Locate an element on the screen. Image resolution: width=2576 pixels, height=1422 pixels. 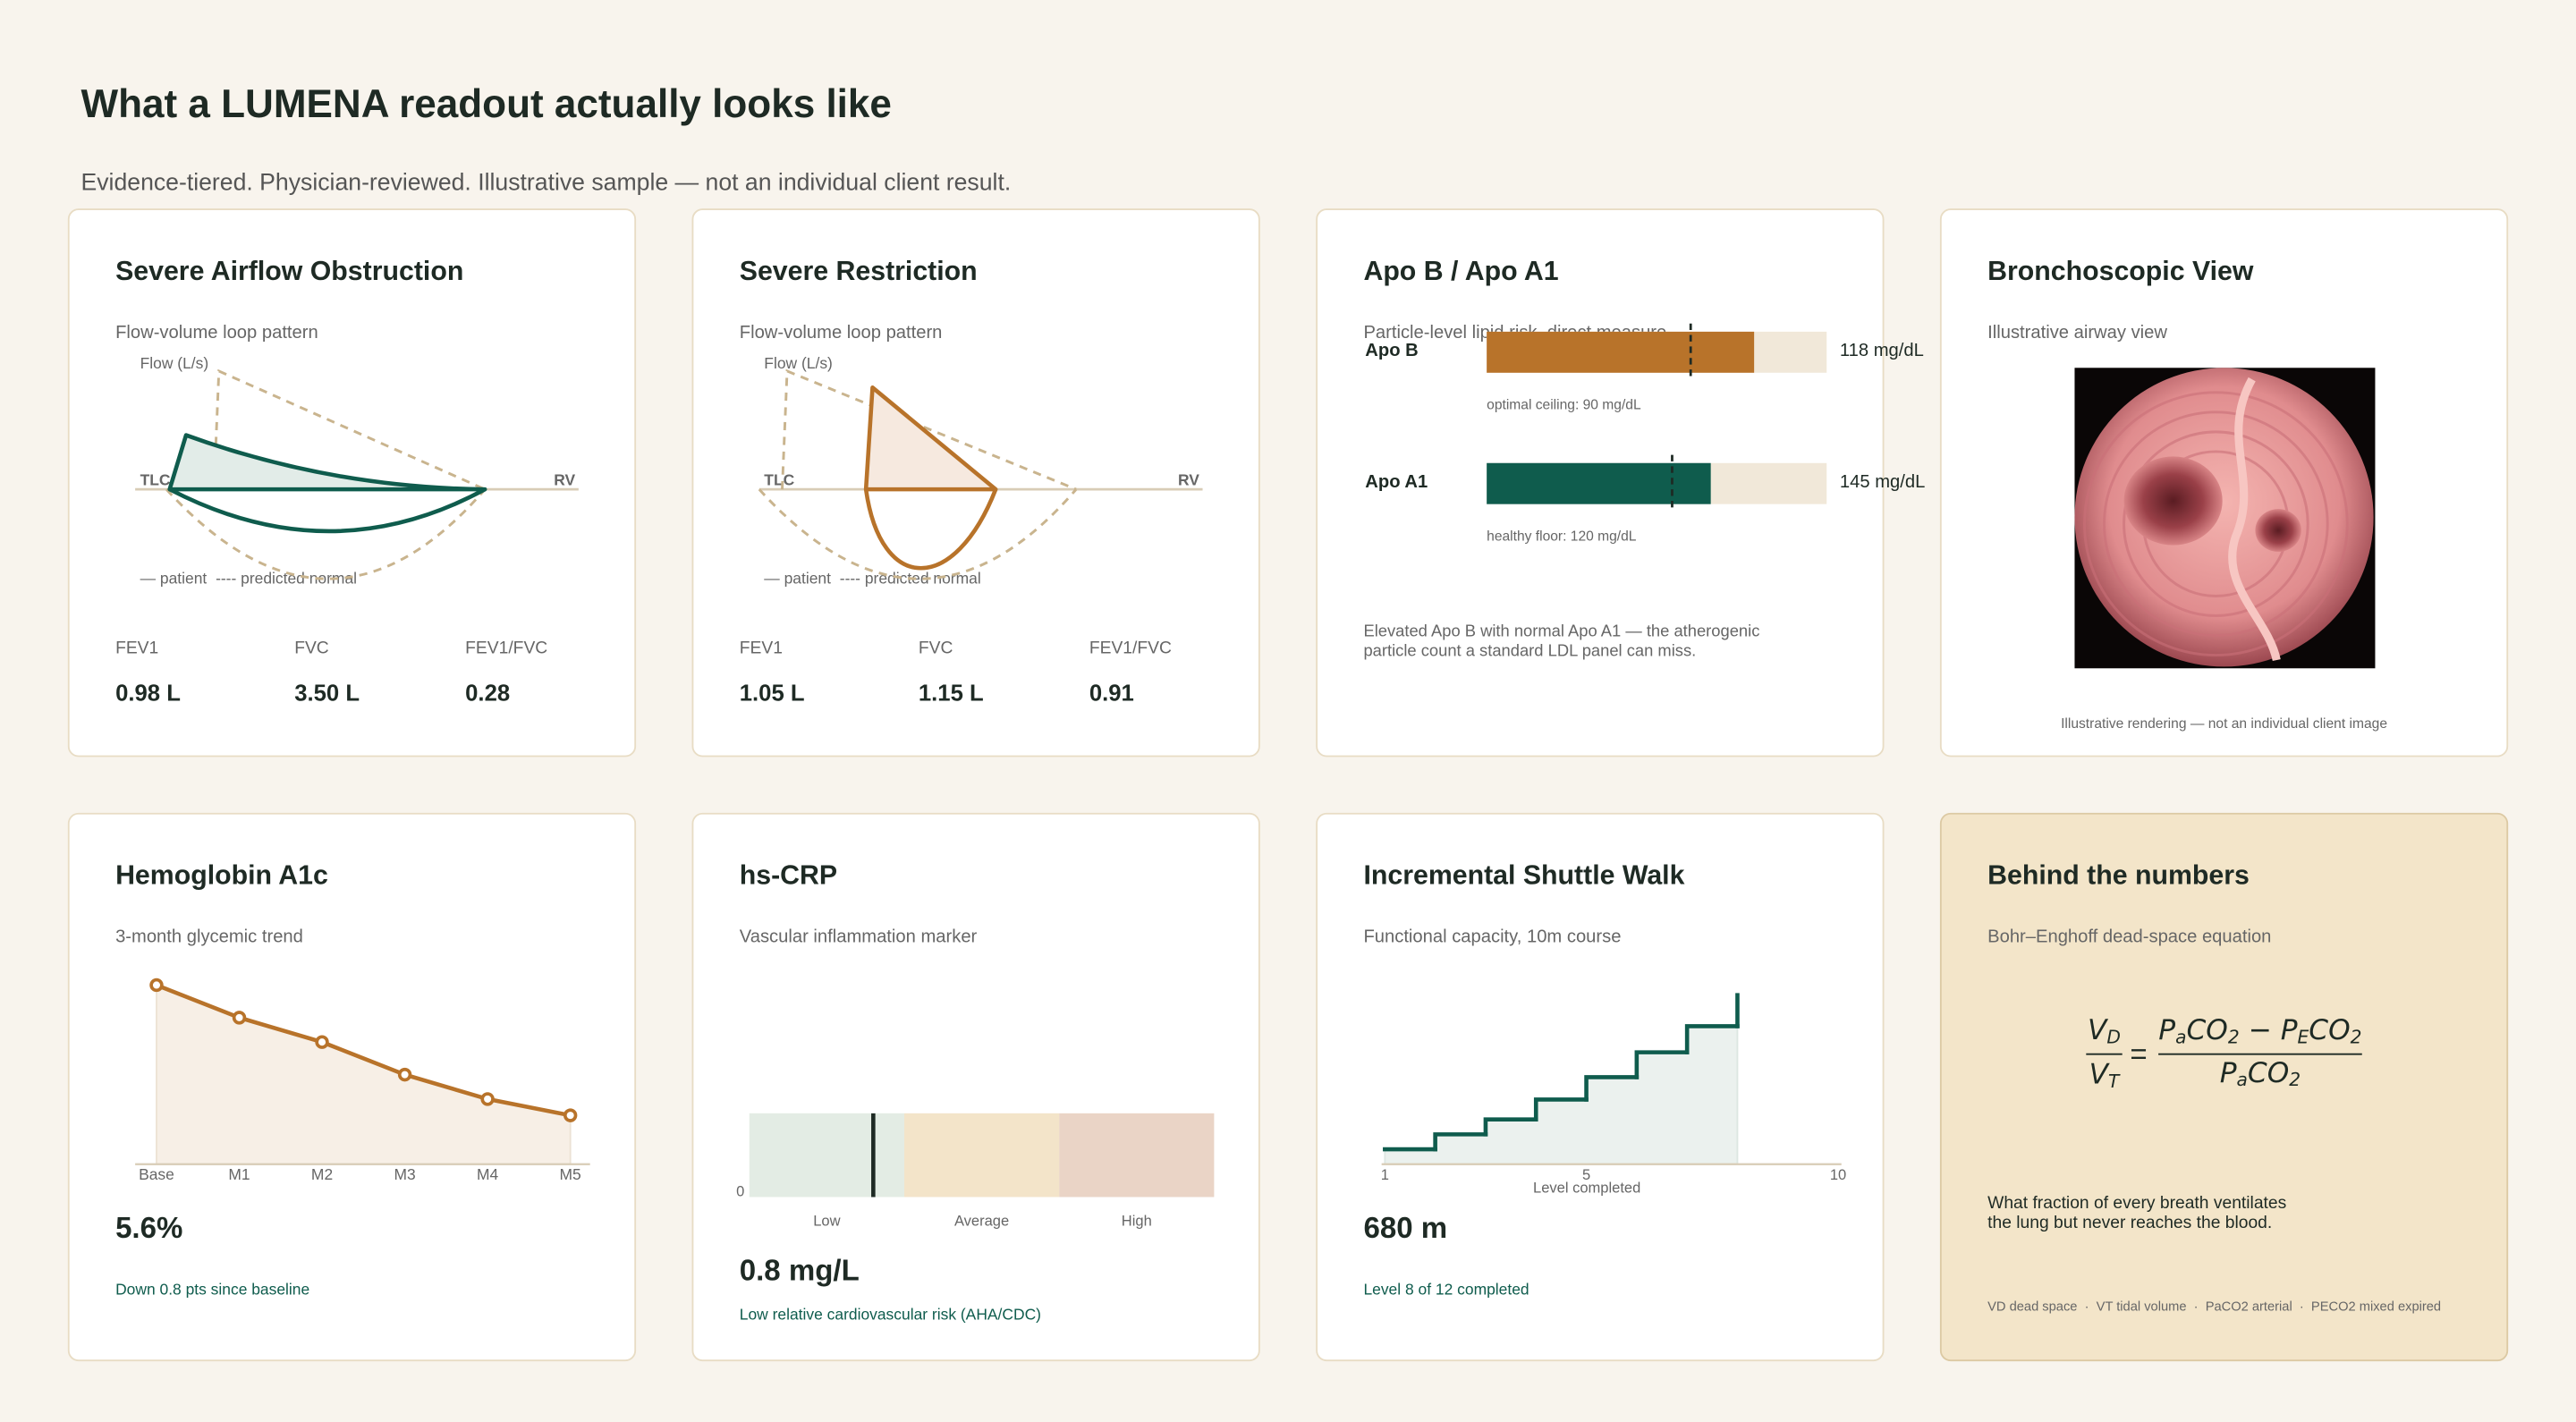
headline-note: Level 8 of 12 completed is located at coordinates (1446, 1290).